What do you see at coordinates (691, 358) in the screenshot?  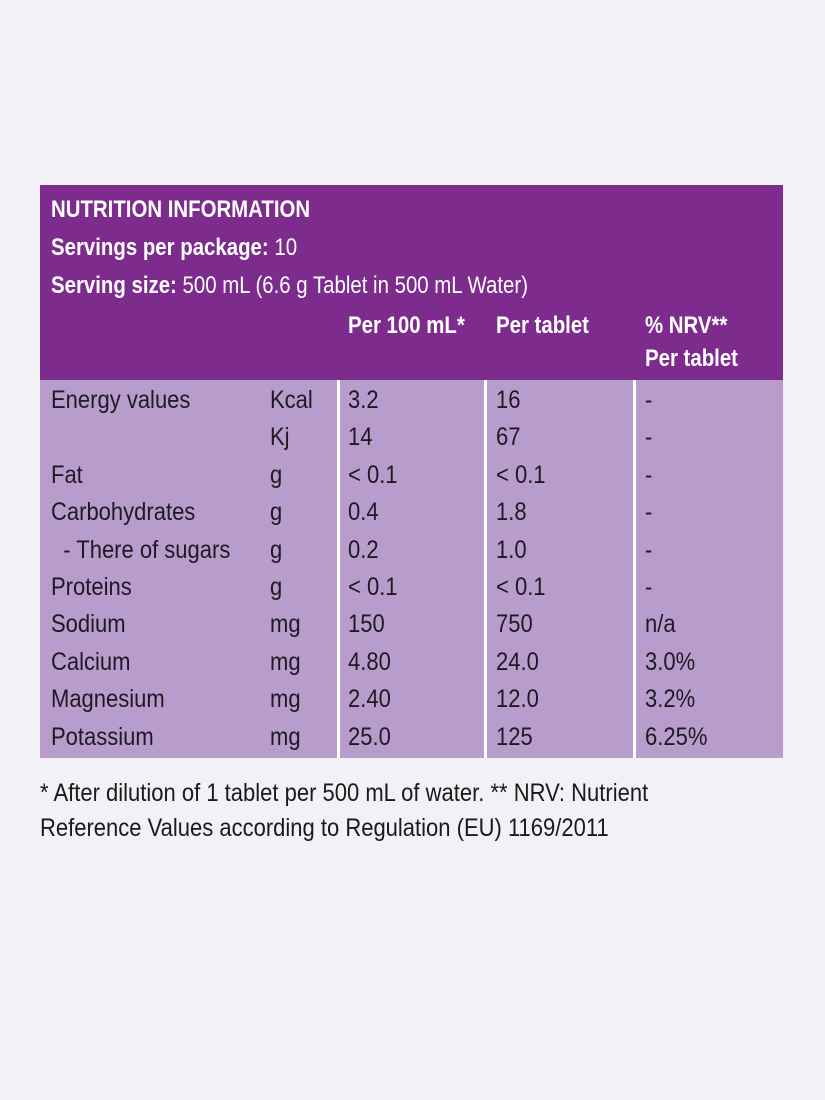 I see `column-header-nrv-per-tablet: Per tablet` at bounding box center [691, 358].